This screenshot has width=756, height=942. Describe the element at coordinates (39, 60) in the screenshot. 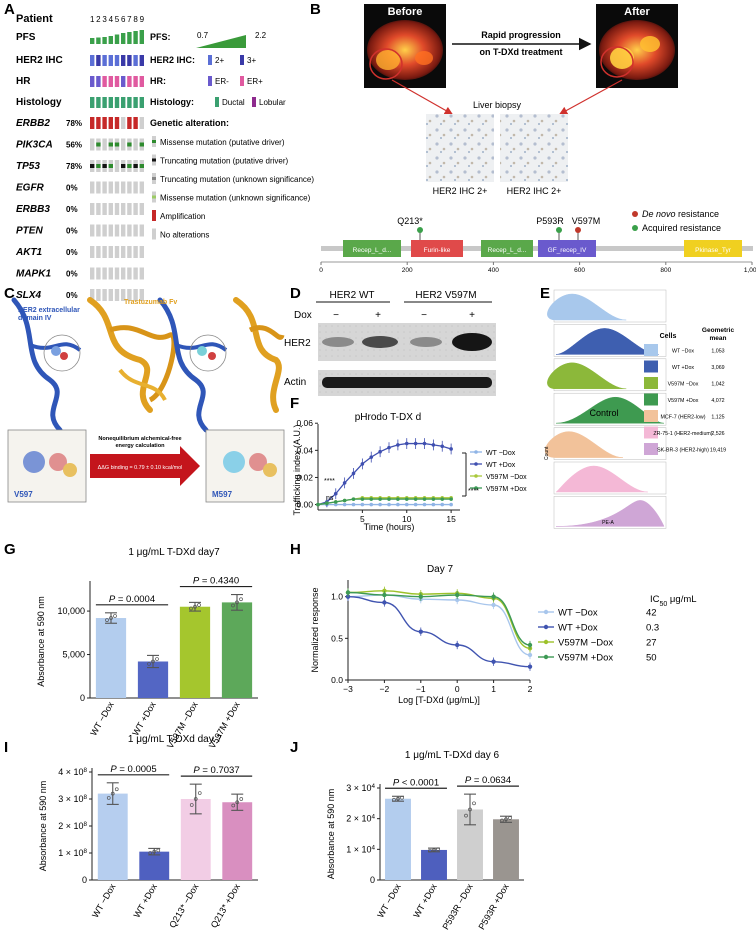

I see `row-label: HER2 IHC` at that location.